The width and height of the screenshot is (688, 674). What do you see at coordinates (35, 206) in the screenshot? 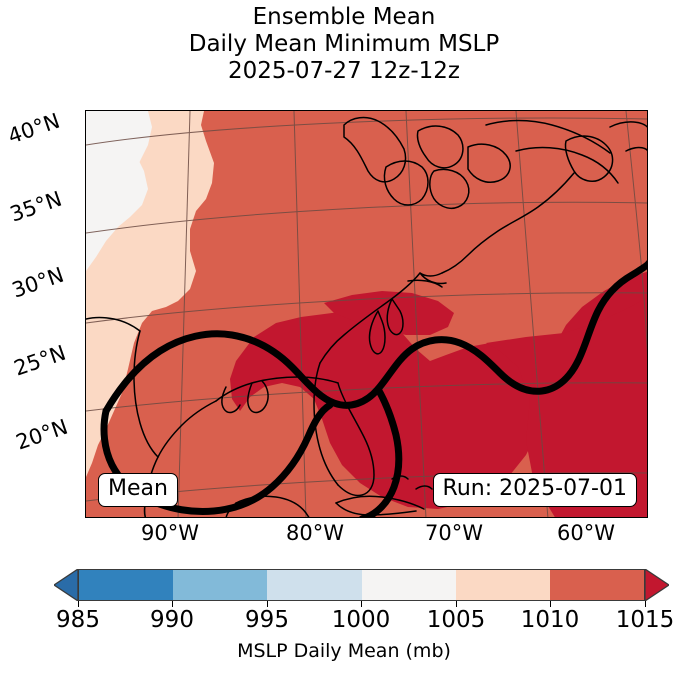
I see `lat-tick-35n: 35°N` at bounding box center [35, 206].